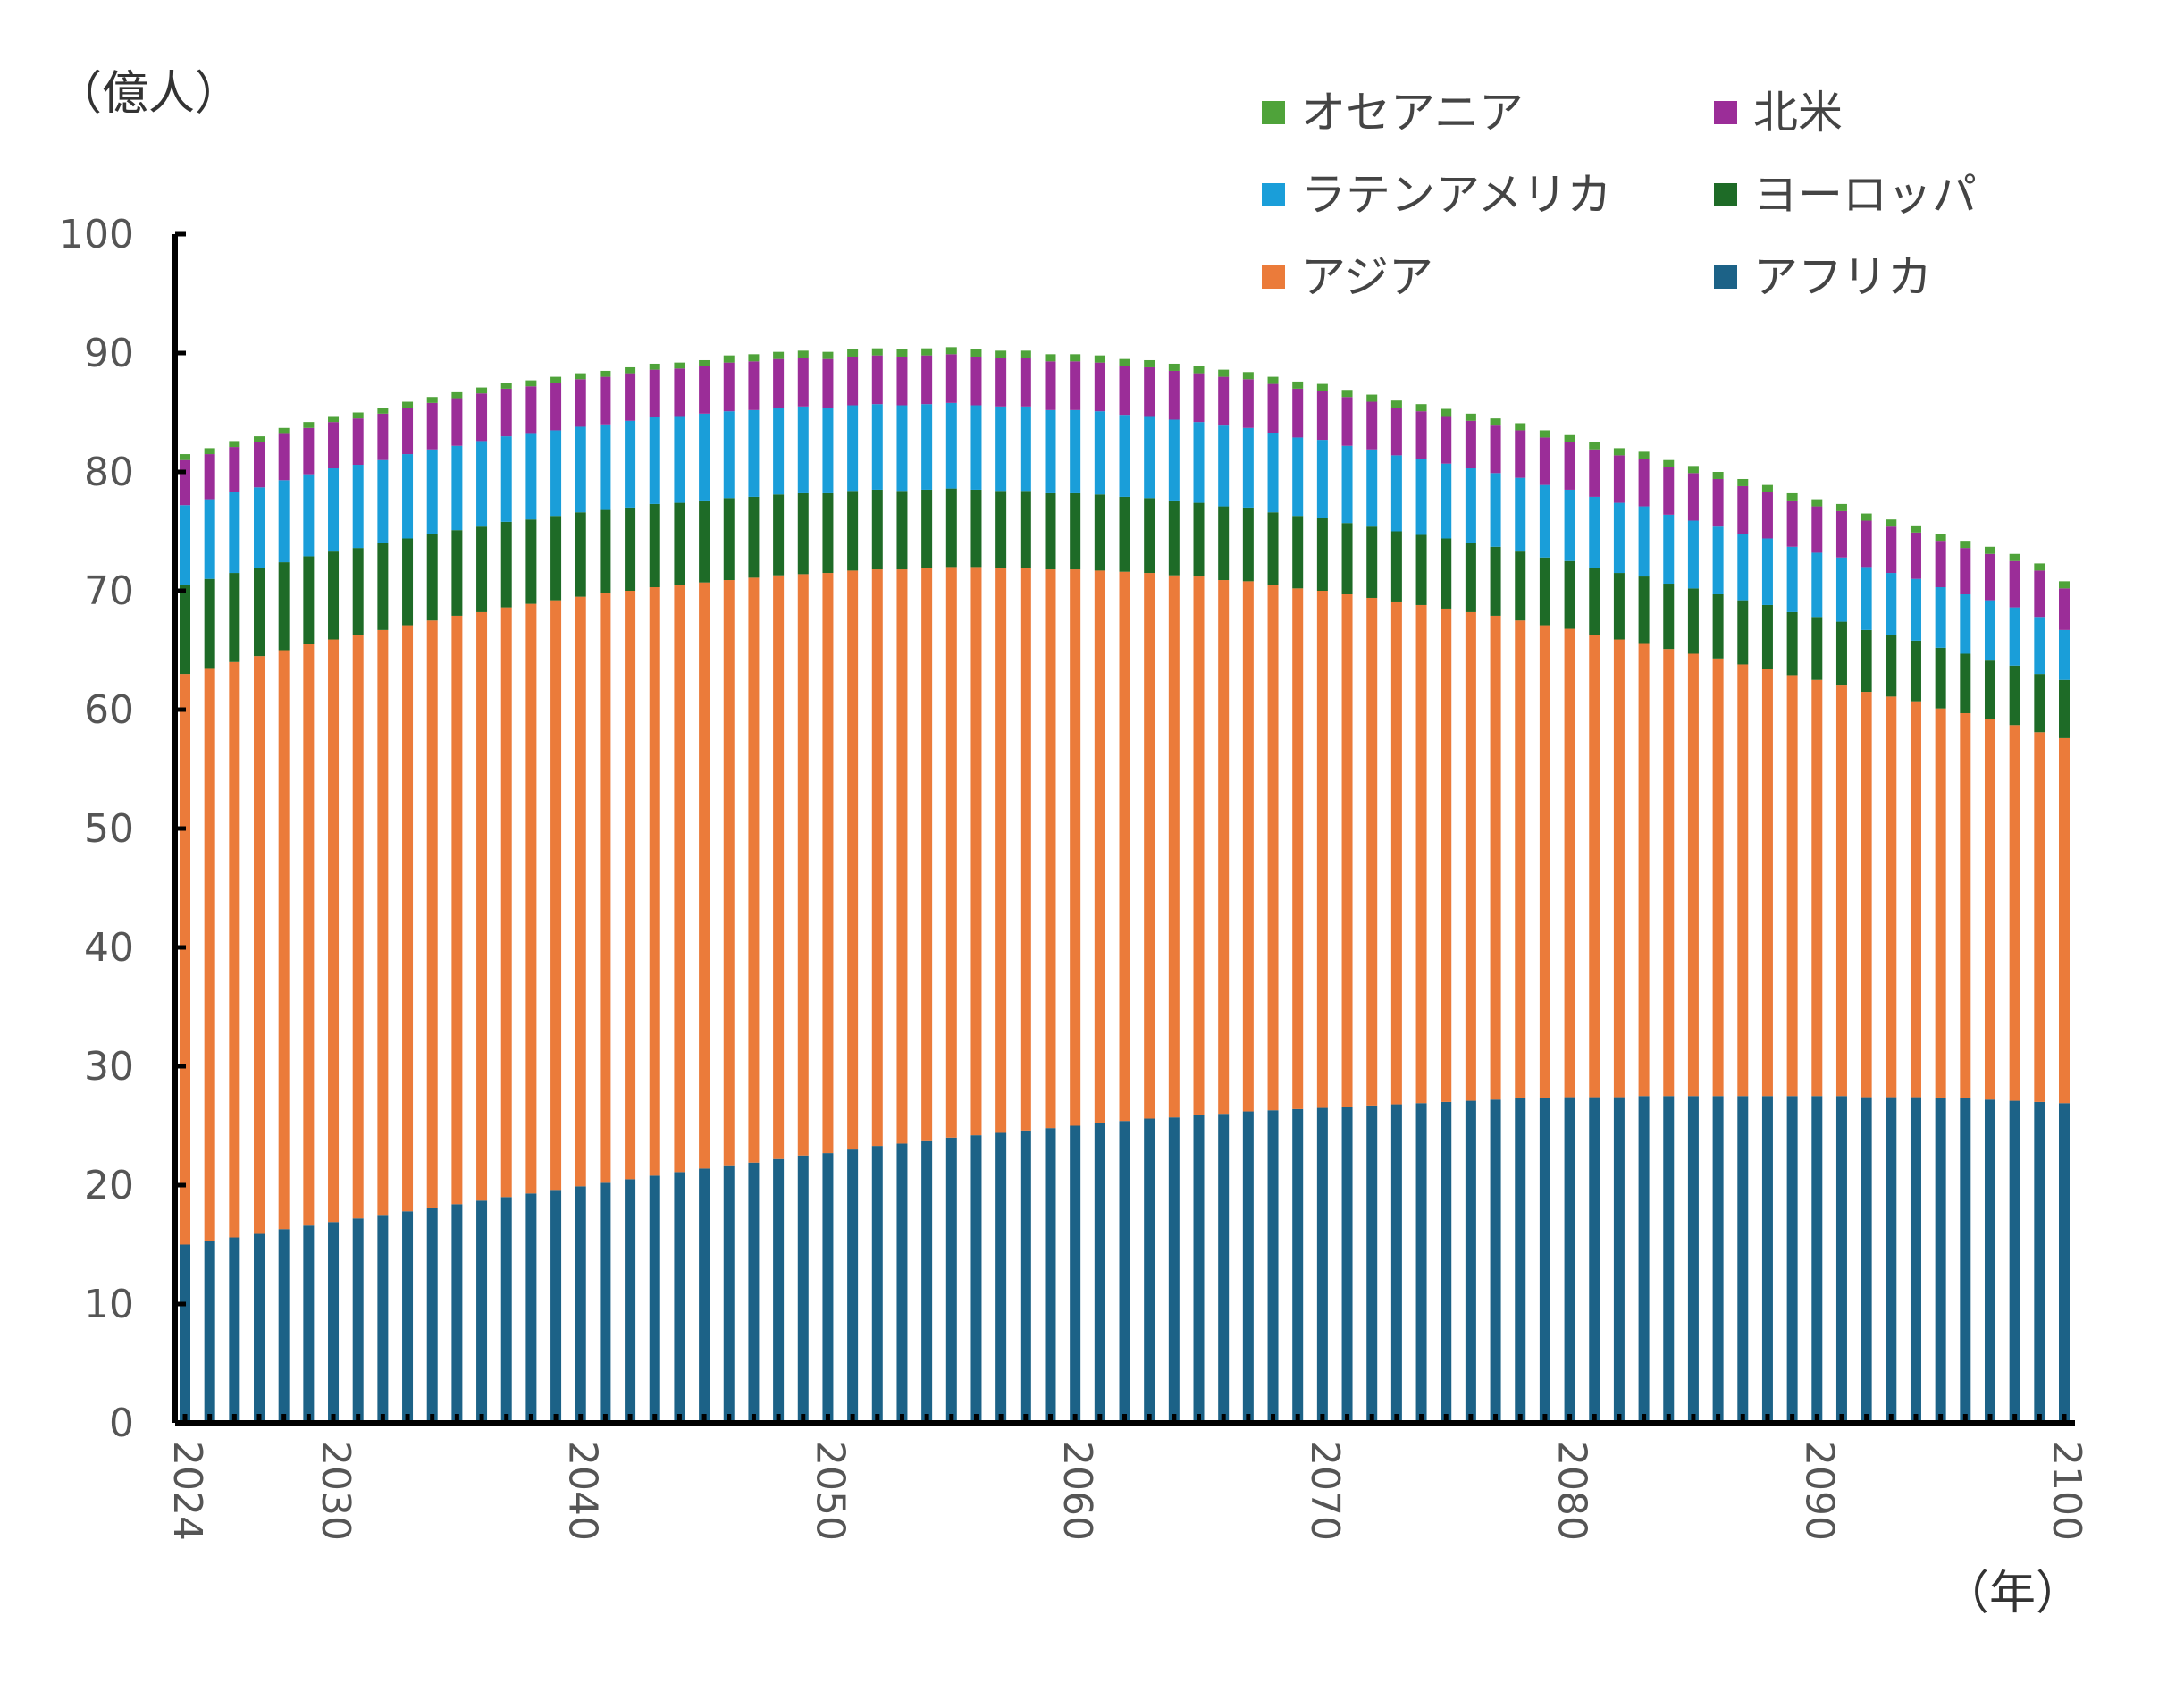 Image resolution: width=2184 pixels, height=1683 pixels. Describe the element at coordinates (187, 1491) in the screenshot. I see `x-tick-label: 2024` at that location.